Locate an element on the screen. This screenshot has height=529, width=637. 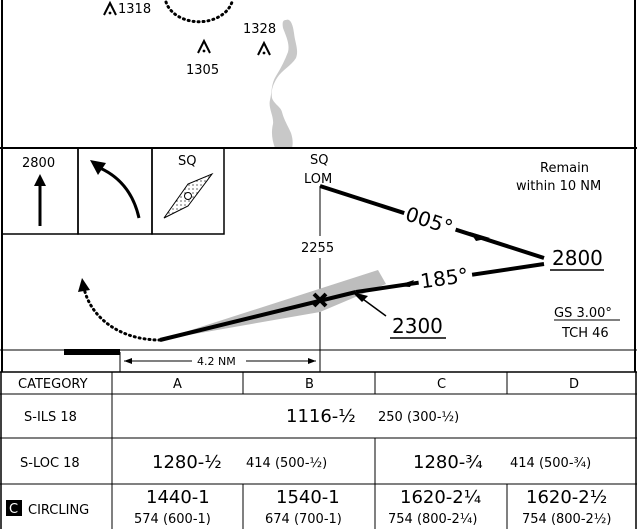
obstacle-1318: 1318 is located at coordinates (127, 8).